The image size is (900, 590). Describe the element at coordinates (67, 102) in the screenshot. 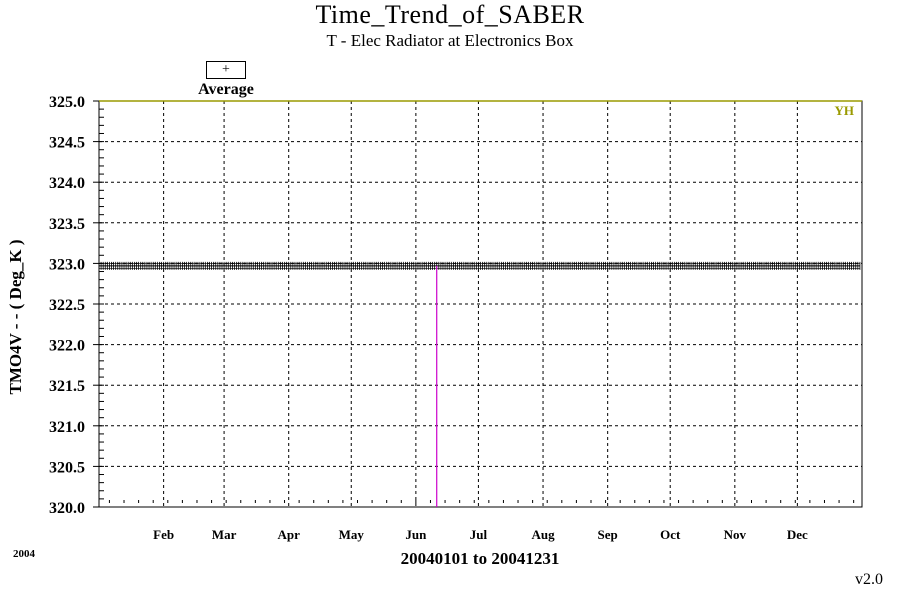

I see `y-tick-label: 325.0` at that location.